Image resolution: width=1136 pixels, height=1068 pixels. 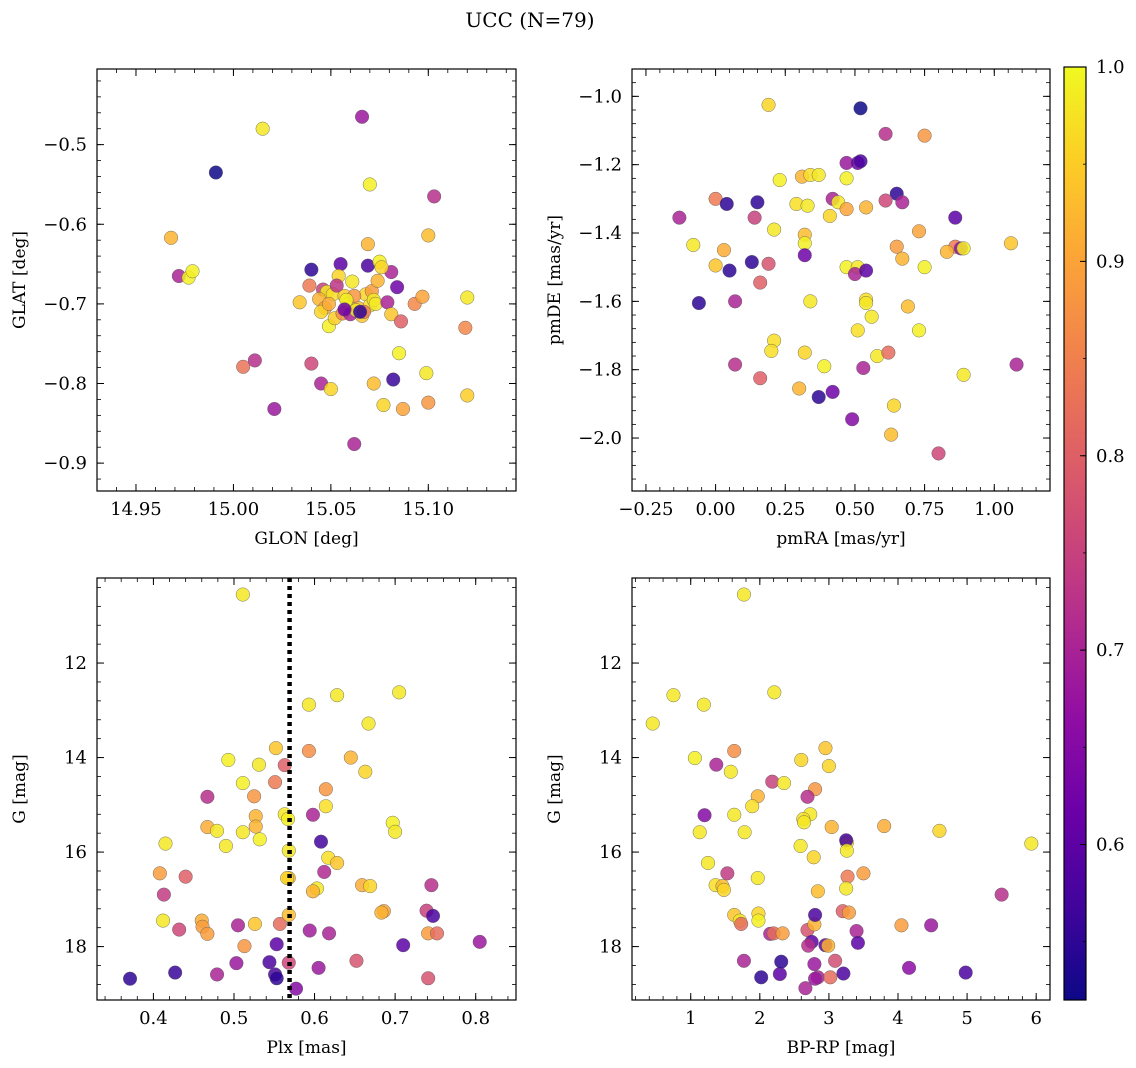 I want to click on y-tick-label: −1.6, so click(x=600, y=301).